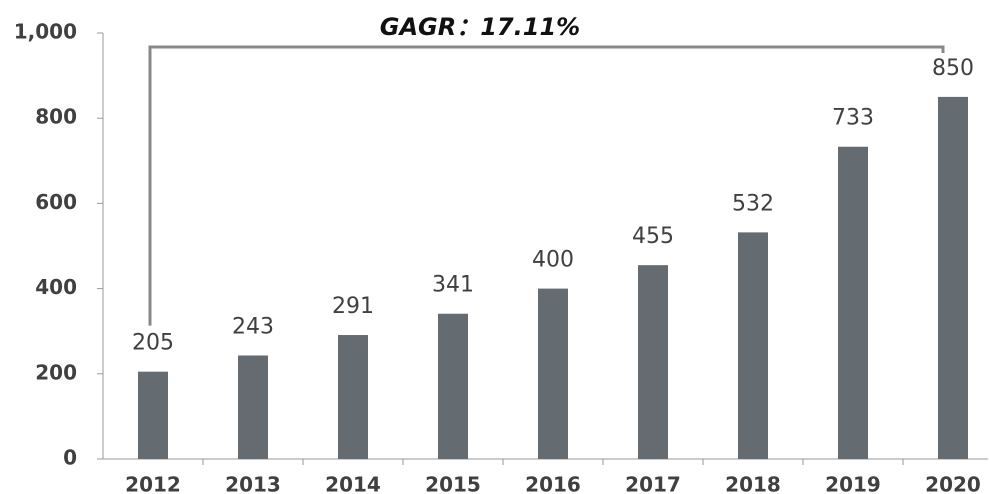 Image resolution: width=990 pixels, height=494 pixels. What do you see at coordinates (453, 285) in the screenshot?
I see `value-label: 341` at bounding box center [453, 285].